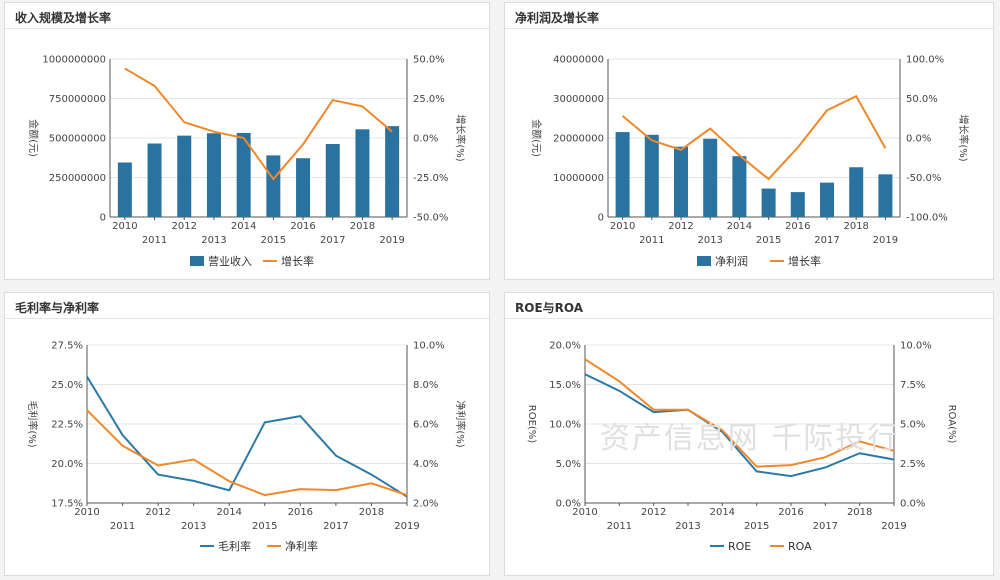 The height and width of the screenshot is (580, 1000). Describe the element at coordinates (531, 424) in the screenshot. I see `y-left-axis-label: ROE(%)` at that location.